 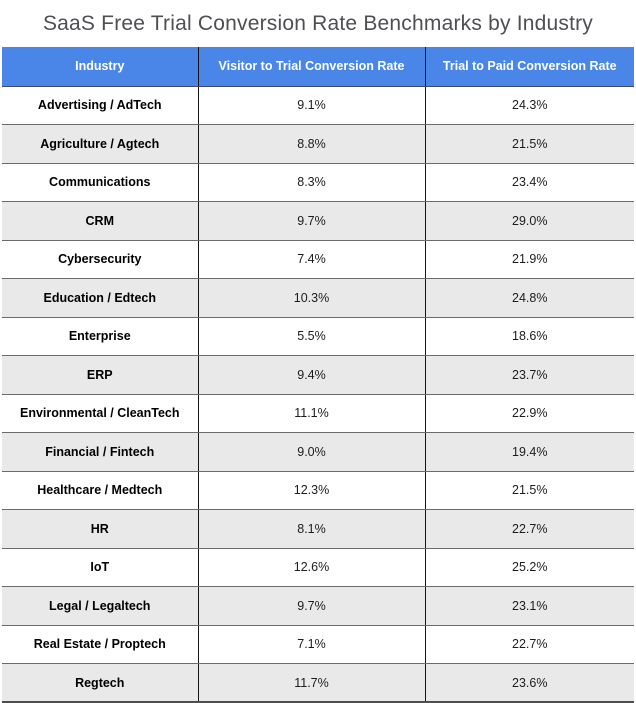 What do you see at coordinates (529, 105) in the screenshot?
I see `trial-to-paid-rate-cell: 24.3%` at bounding box center [529, 105].